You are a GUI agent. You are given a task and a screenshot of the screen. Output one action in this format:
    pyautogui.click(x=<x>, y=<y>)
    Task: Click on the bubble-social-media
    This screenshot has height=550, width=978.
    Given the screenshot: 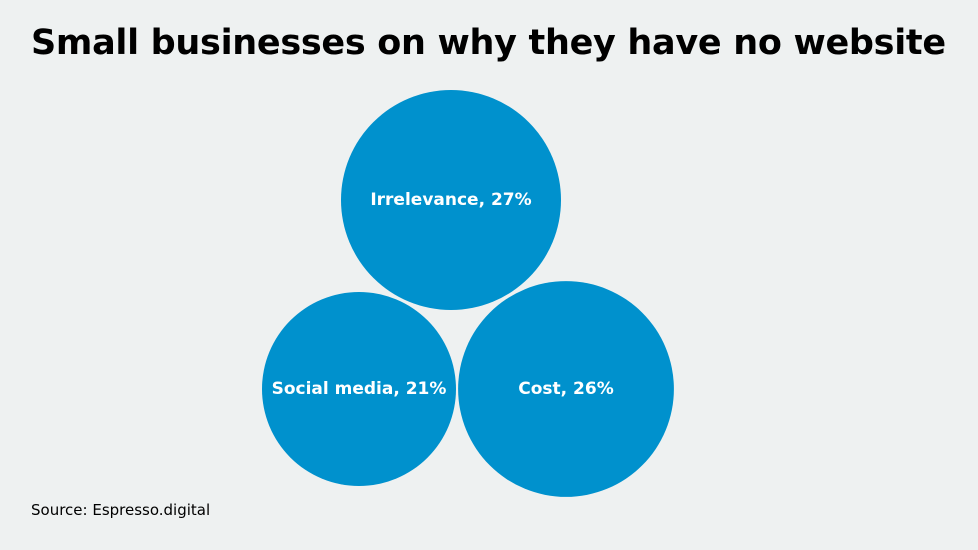 What is the action you would take?
    pyautogui.click(x=359, y=389)
    